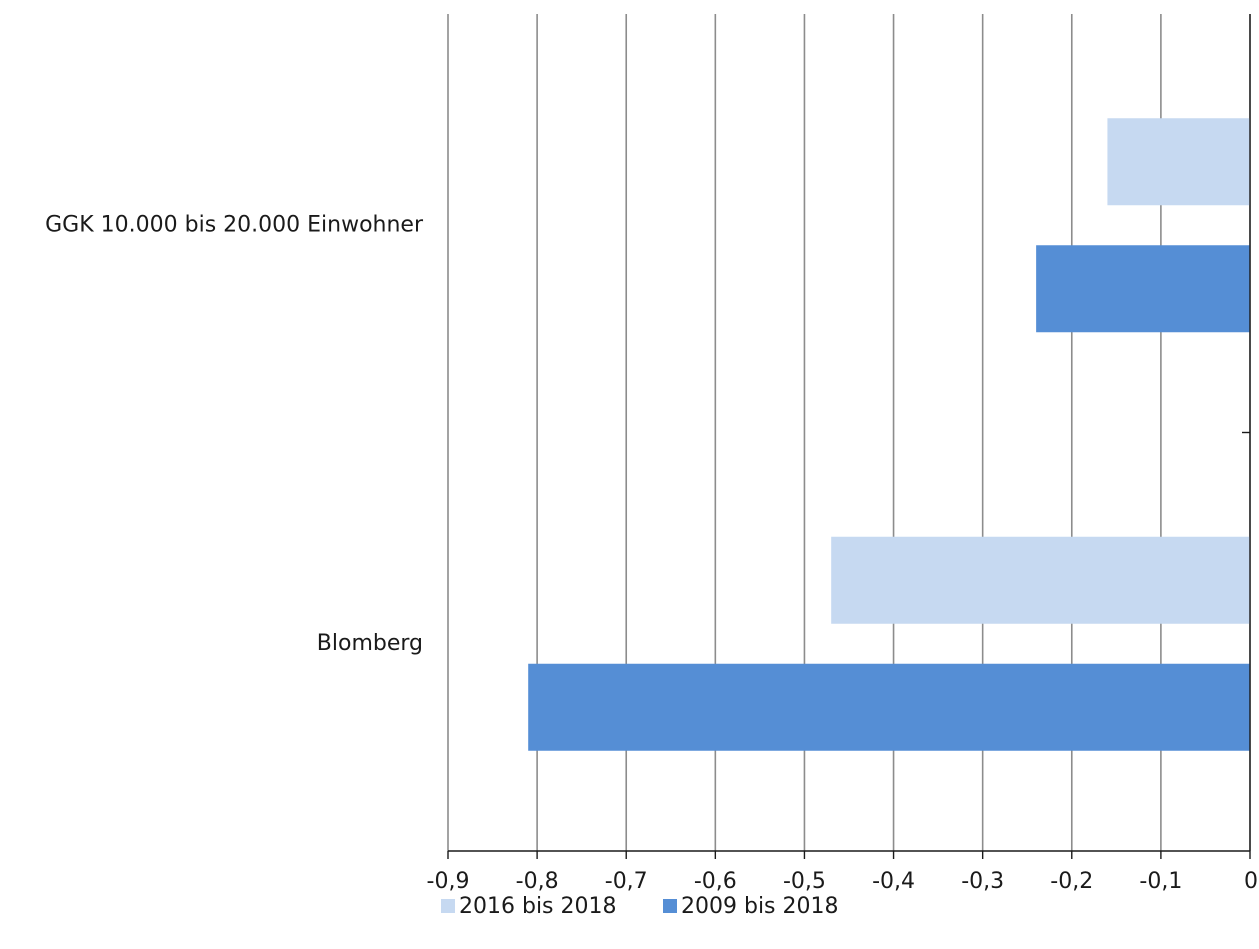 The width and height of the screenshot is (1259, 949). I want to click on category-label: Blomberg, so click(370, 643).